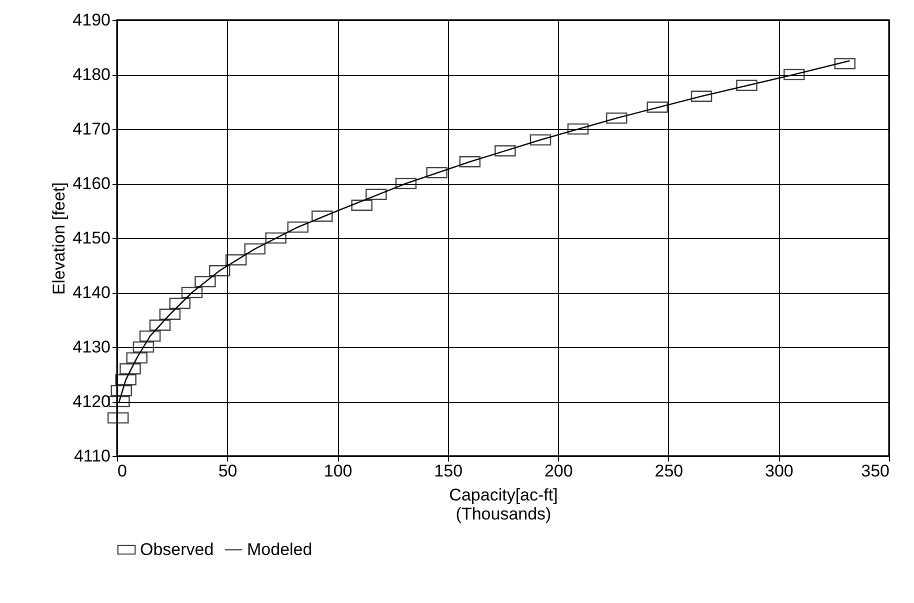  I want to click on y-axis-title: Elevation [feet], so click(59, 238).